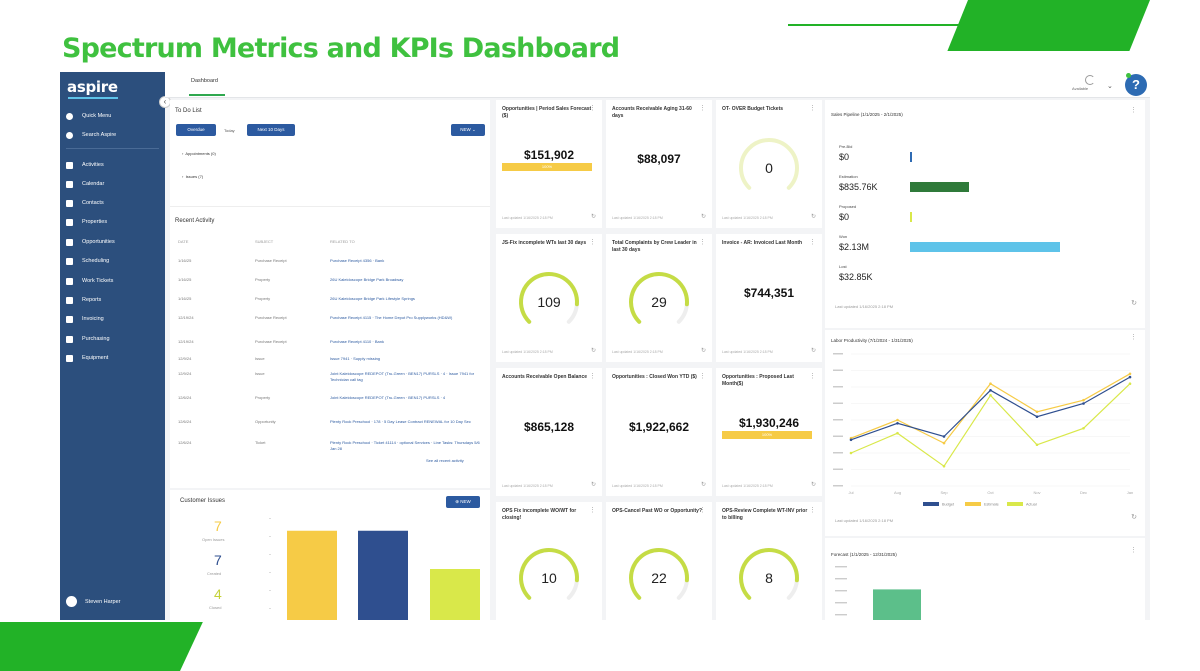 The width and height of the screenshot is (1200, 671). Describe the element at coordinates (204, 81) in the screenshot. I see `tab-dashboard: Dashboard` at that location.